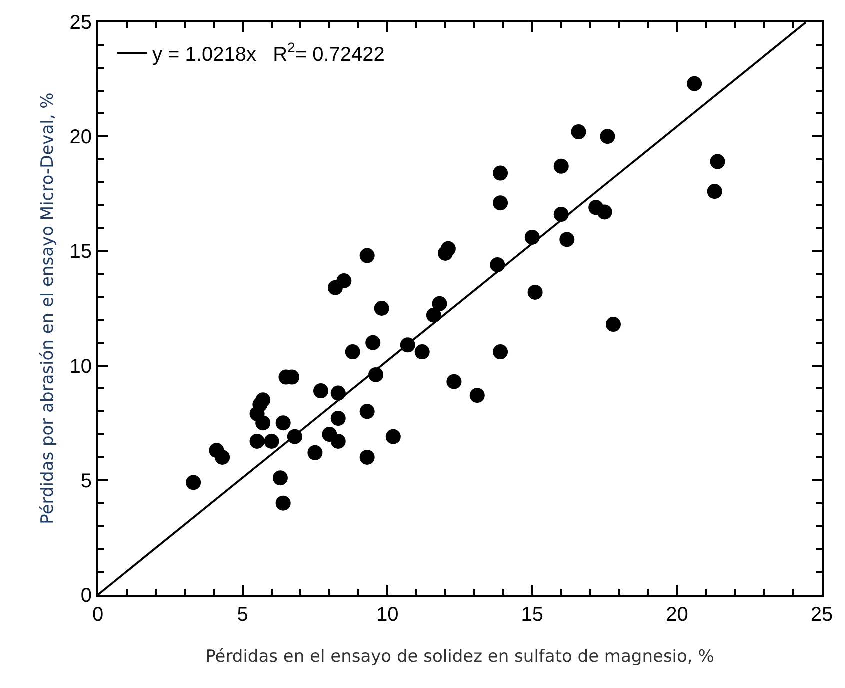 Image resolution: width=845 pixels, height=688 pixels. I want to click on x-tick-label: 15, so click(532, 615).